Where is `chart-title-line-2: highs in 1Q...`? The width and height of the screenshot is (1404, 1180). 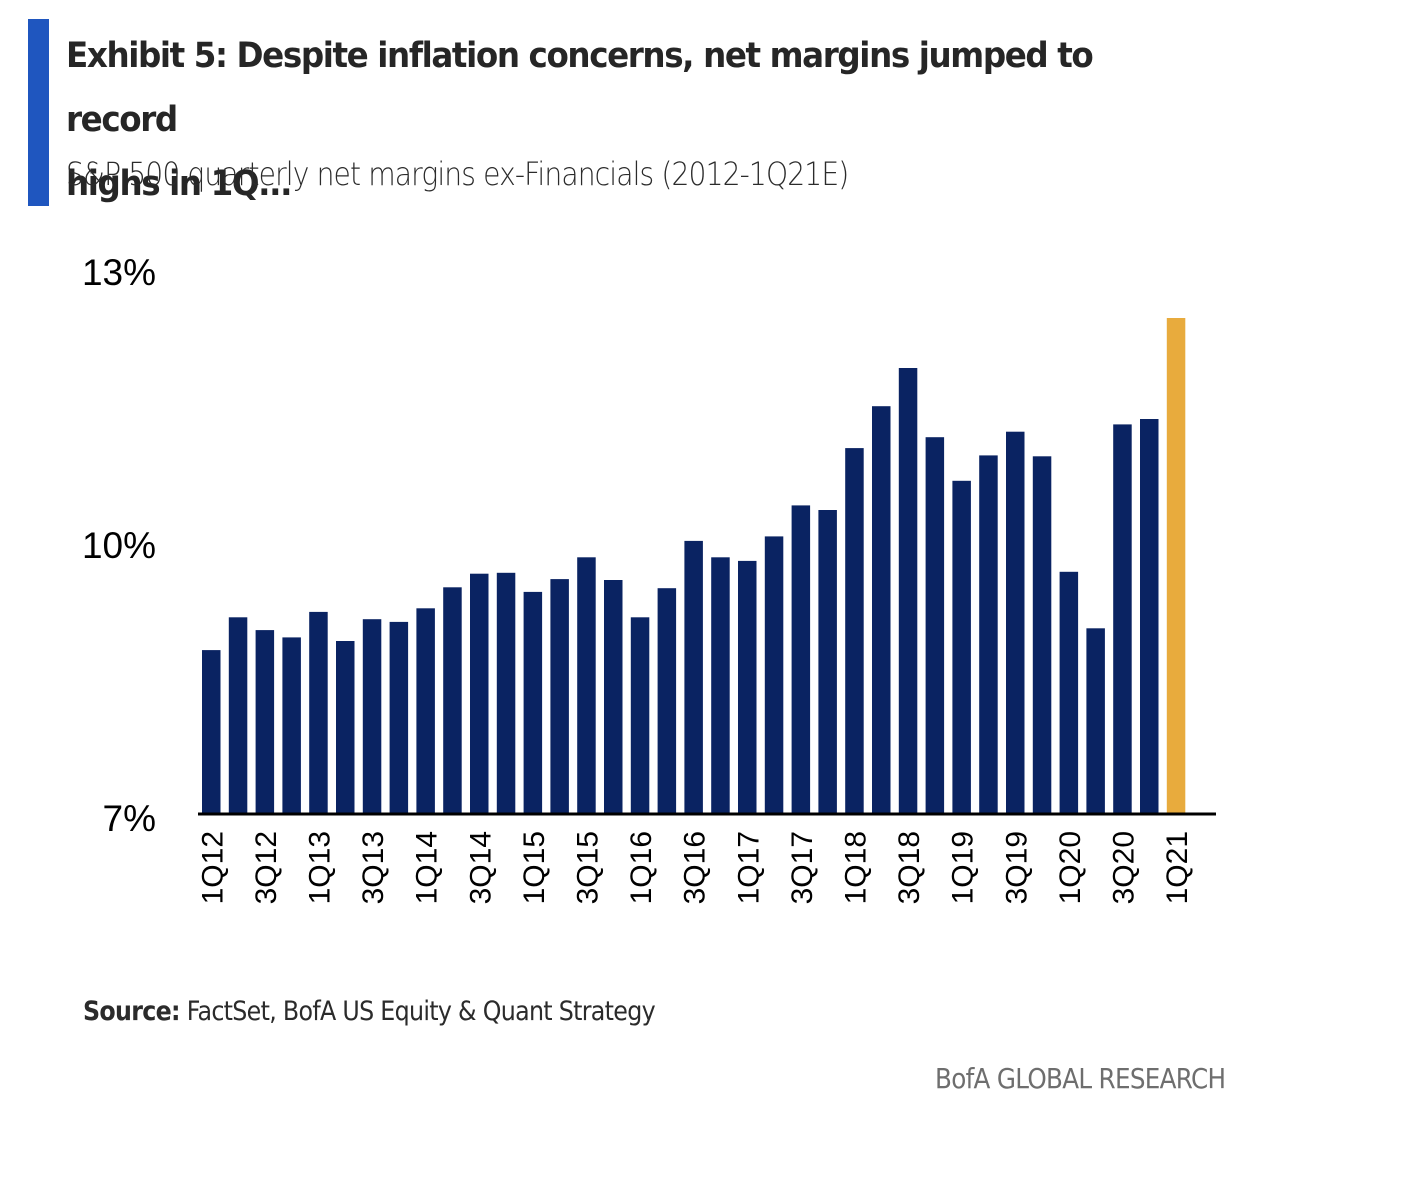 chart-title-line-2: highs in 1Q... is located at coordinates (179, 184).